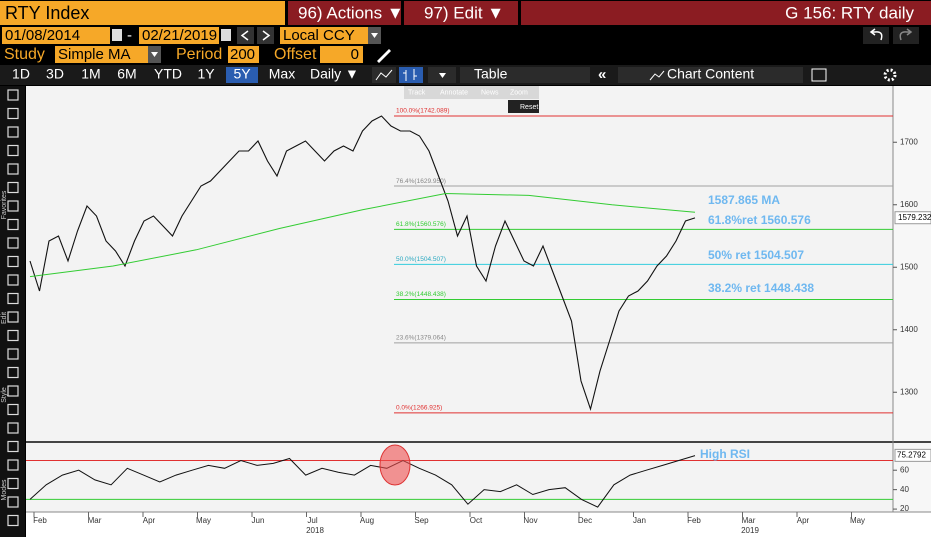 This screenshot has width=931, height=537. What do you see at coordinates (491, 74) in the screenshot?
I see `table: Table` at bounding box center [491, 74].